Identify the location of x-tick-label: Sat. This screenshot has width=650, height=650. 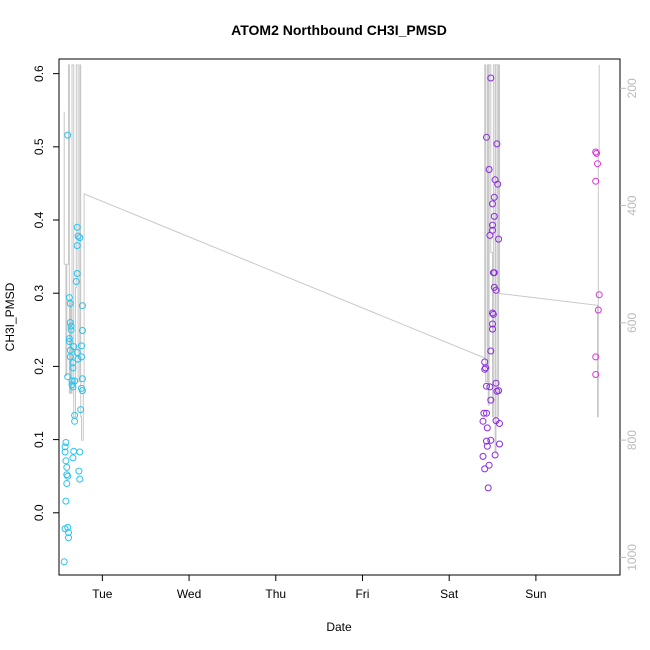
(449, 594).